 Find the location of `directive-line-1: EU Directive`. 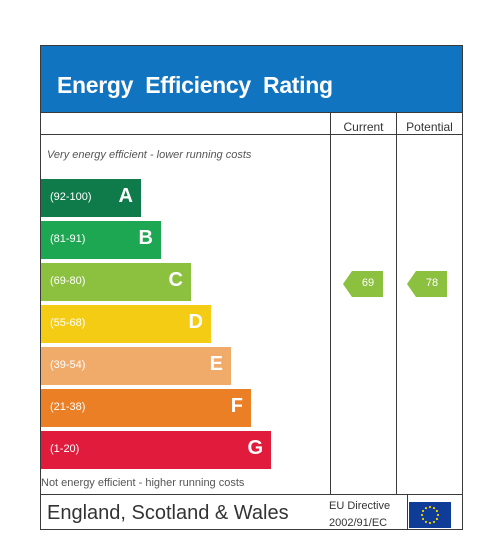

directive-line-1: EU Directive is located at coordinates (360, 506).